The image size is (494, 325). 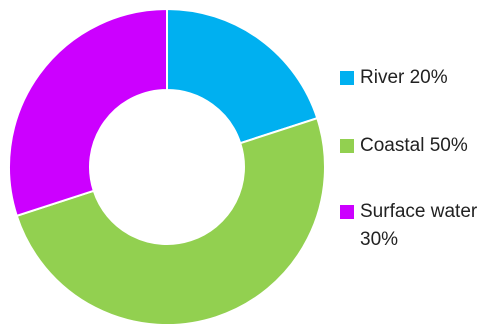 What do you see at coordinates (347, 212) in the screenshot?
I see `legend-swatch-surface-water` at bounding box center [347, 212].